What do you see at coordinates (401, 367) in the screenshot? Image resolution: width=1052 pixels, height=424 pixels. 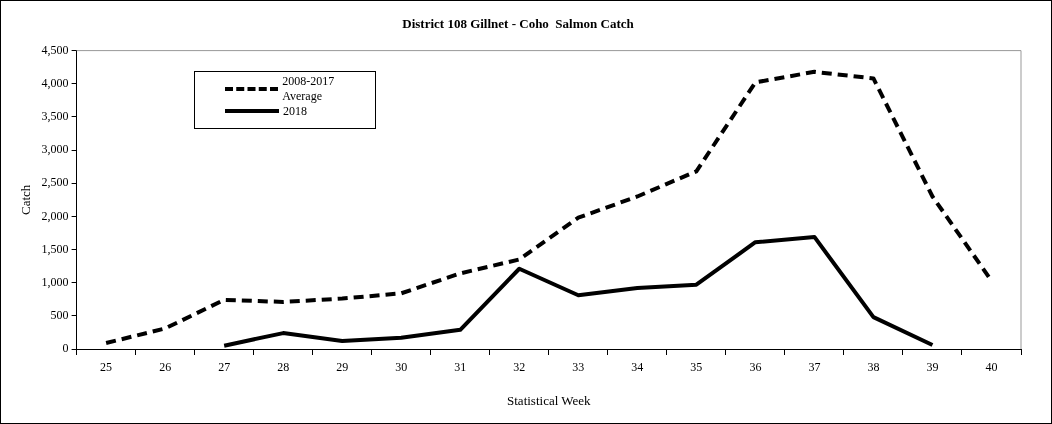 I see `x-tick-label: 30` at bounding box center [401, 367].